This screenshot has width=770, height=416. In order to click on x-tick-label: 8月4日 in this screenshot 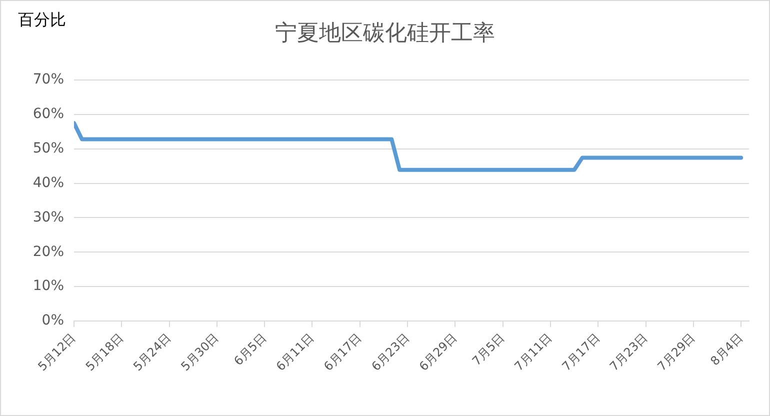, I will do `click(727, 349)`.